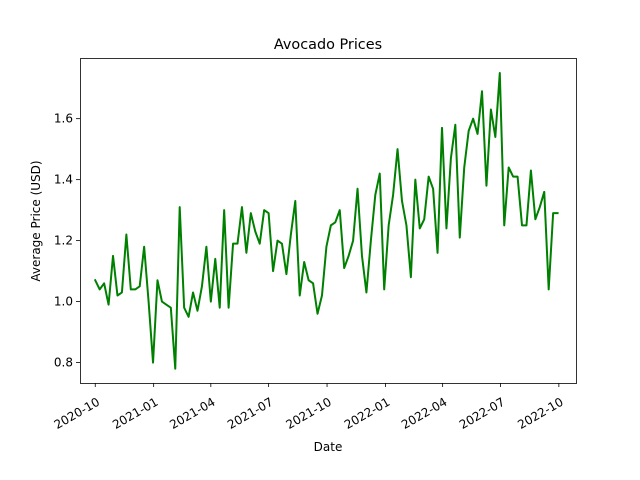 Image resolution: width=640 pixels, height=480 pixels. What do you see at coordinates (63, 302) in the screenshot?
I see `y-tick-label: 1.0` at bounding box center [63, 302].